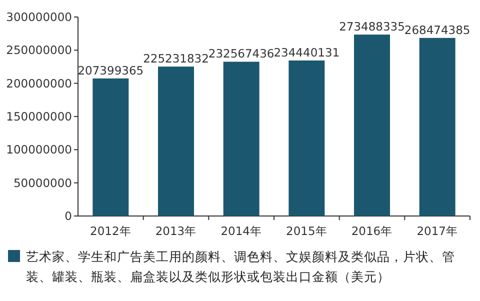 The height and width of the screenshot is (301, 480). What do you see at coordinates (241, 53) in the screenshot?
I see `data-label: 232567436` at bounding box center [241, 53].